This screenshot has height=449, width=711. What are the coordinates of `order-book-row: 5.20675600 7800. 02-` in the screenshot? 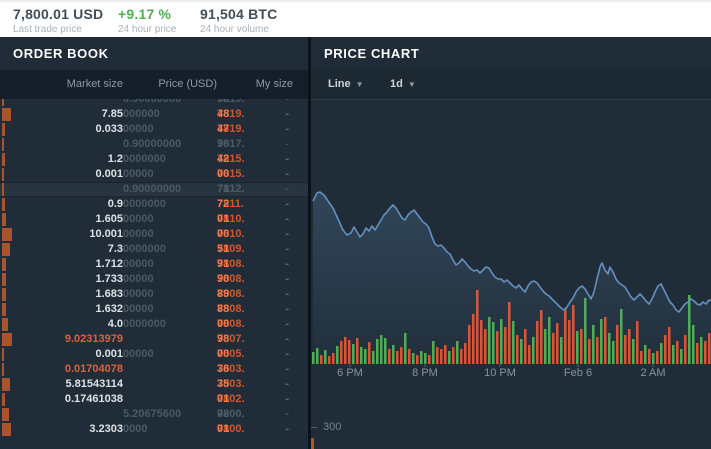 It's located at (154, 414).